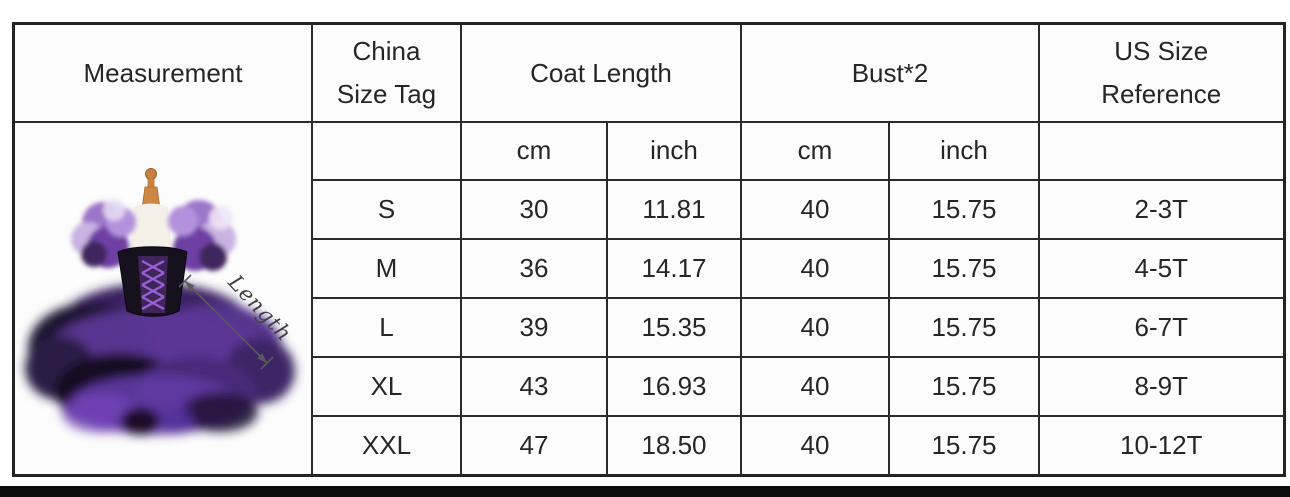  What do you see at coordinates (153, 285) in the screenshot?
I see `bodice-lacing` at bounding box center [153, 285].